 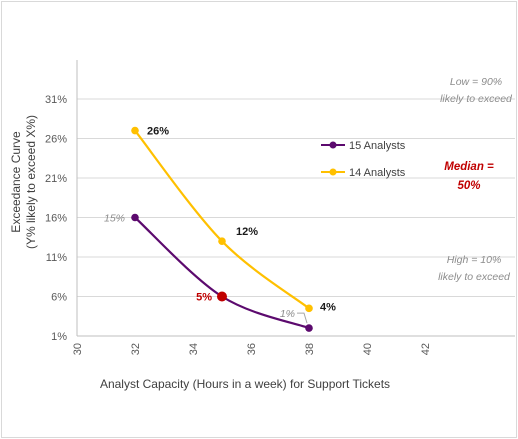 What do you see at coordinates (474, 260) in the screenshot?
I see `high-note-line1: High = 10%` at bounding box center [474, 260].